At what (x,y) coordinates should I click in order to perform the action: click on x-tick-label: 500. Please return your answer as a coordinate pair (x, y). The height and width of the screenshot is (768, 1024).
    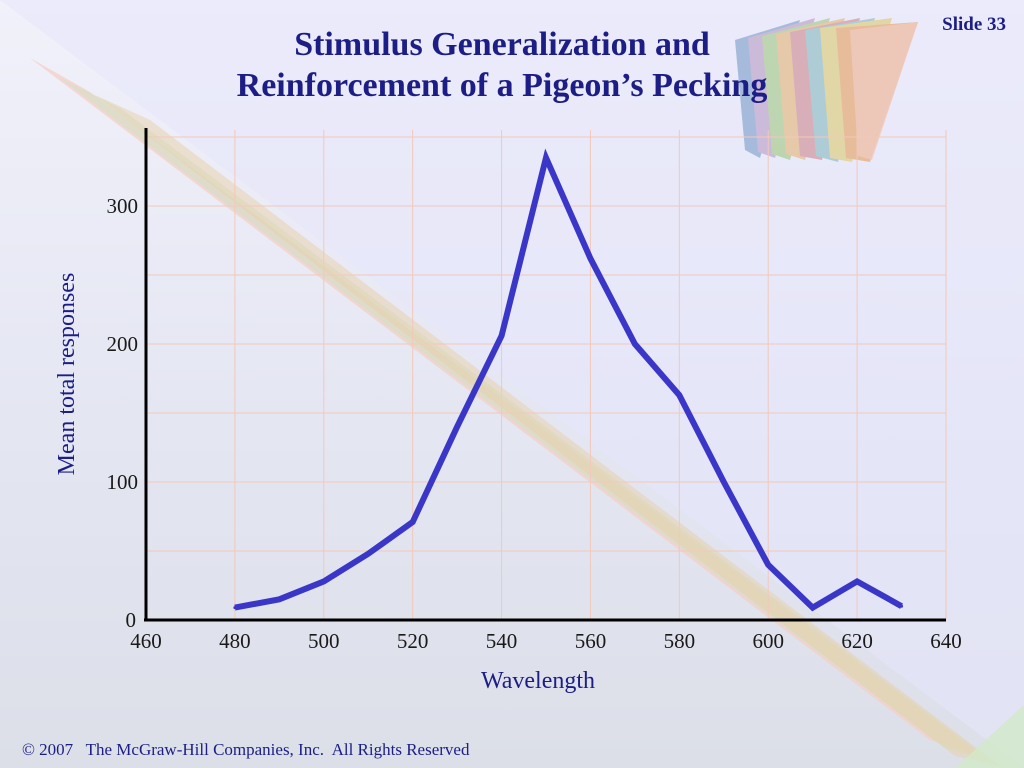
    Looking at the image, I should click on (324, 641).